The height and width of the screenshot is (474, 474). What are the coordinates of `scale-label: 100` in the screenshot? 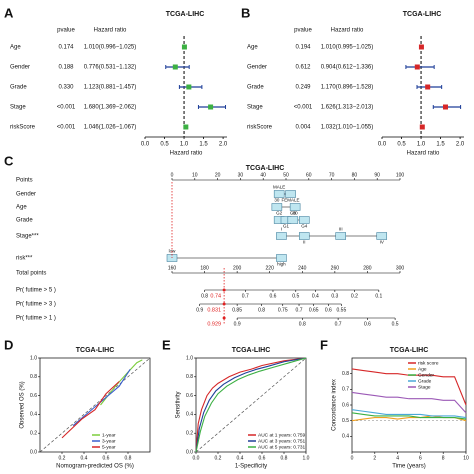 It's located at (400, 175).